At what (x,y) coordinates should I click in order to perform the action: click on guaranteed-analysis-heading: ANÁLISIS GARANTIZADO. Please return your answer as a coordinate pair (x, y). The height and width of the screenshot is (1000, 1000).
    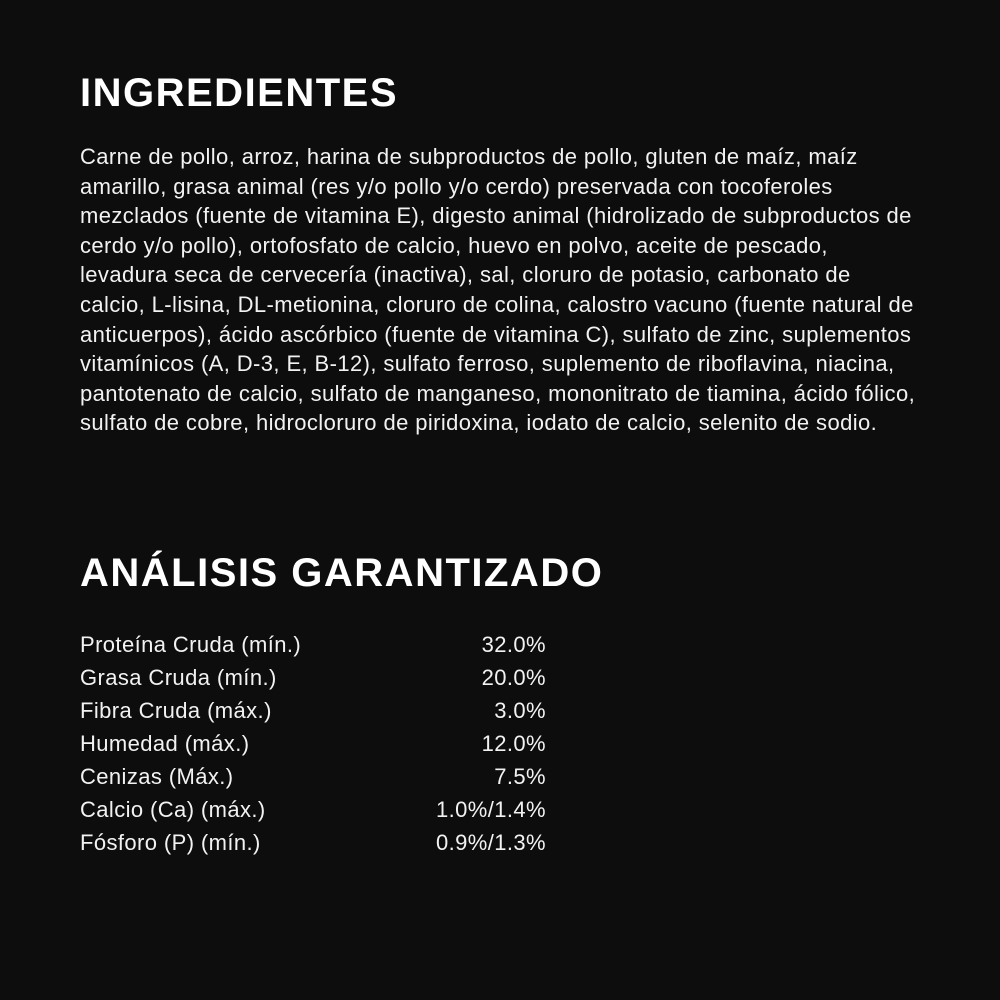
    Looking at the image, I should click on (342, 572).